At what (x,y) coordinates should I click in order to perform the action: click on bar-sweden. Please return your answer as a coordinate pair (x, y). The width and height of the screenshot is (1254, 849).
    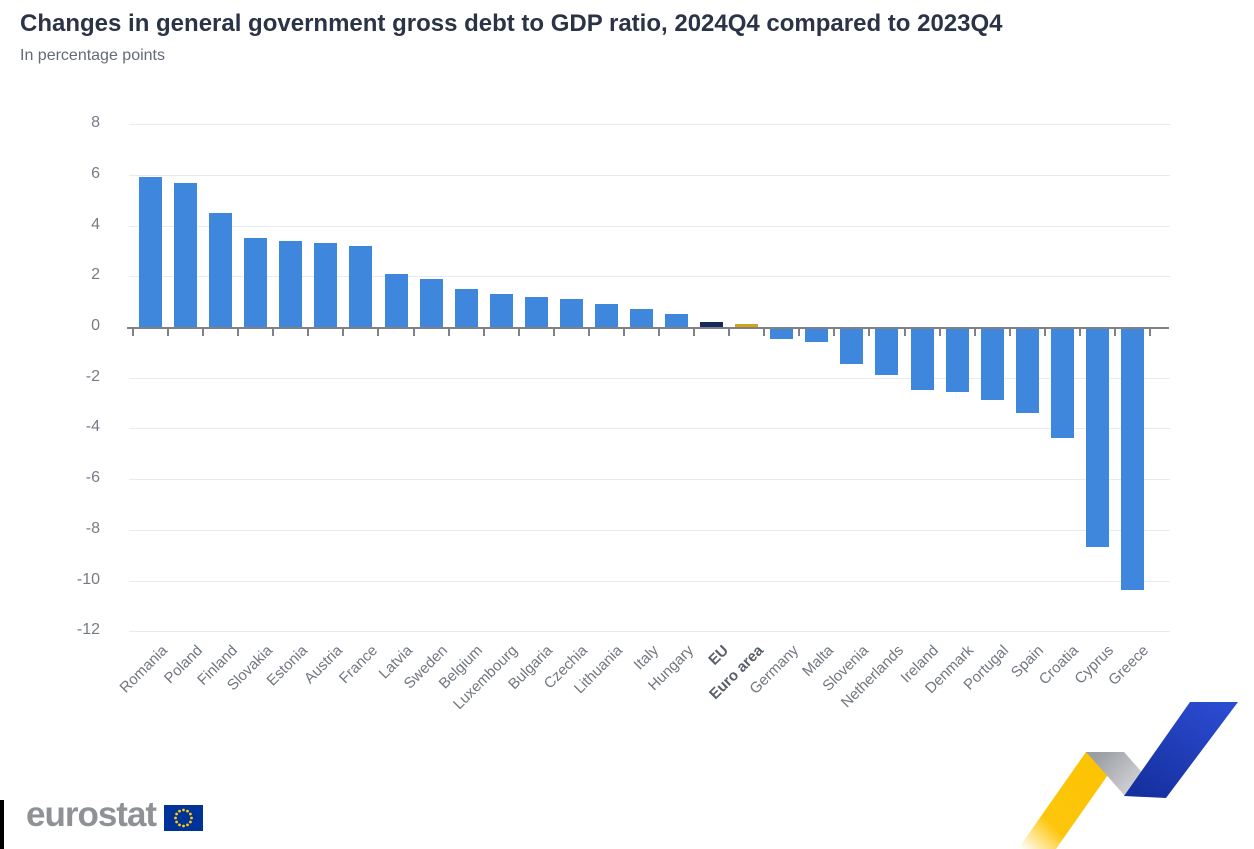
    Looking at the image, I should click on (431, 303).